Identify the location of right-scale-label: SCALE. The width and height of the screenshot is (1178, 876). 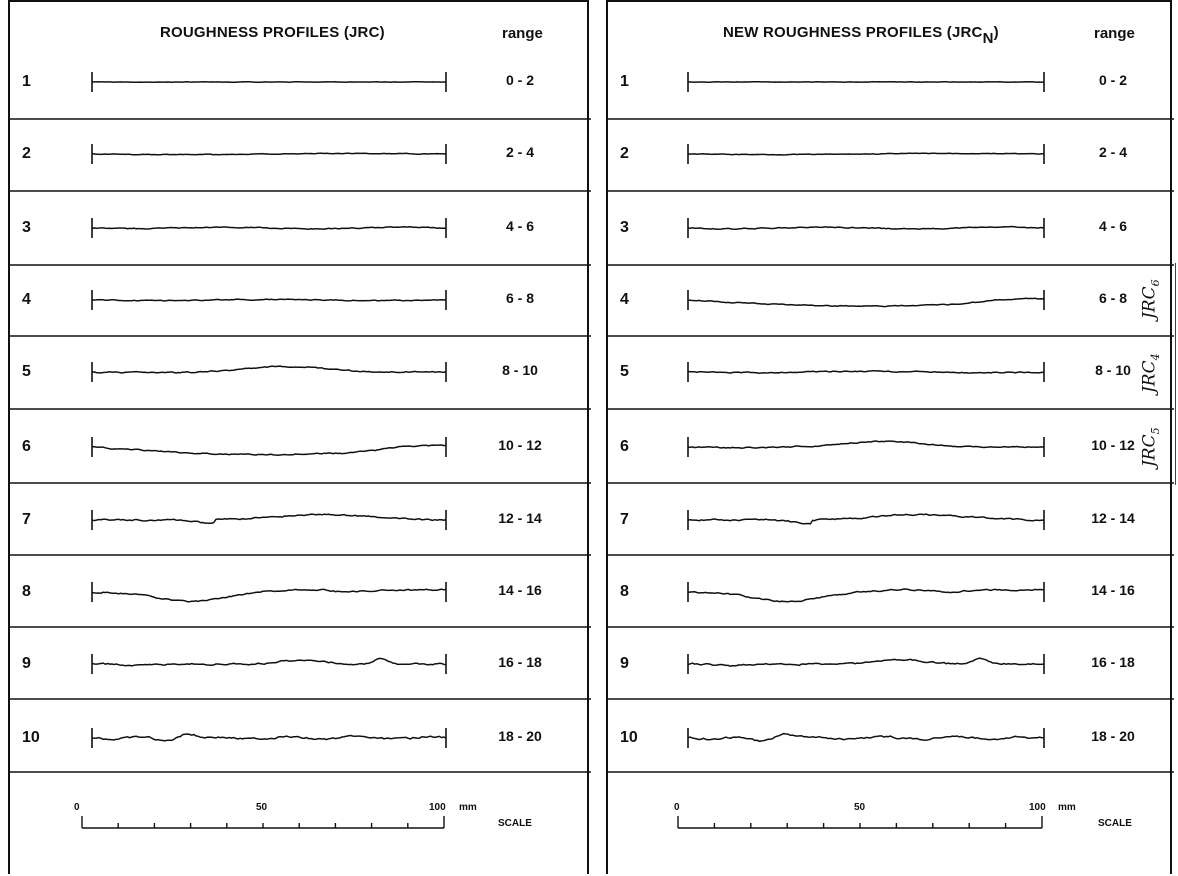
(1115, 823).